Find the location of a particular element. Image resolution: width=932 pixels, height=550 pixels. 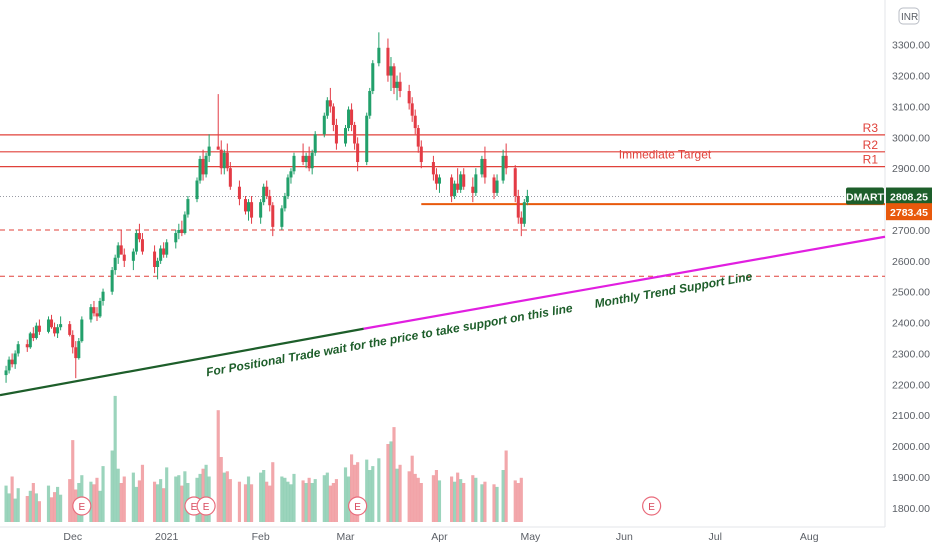

y-tick-label: 2300.00 is located at coordinates (911, 354).